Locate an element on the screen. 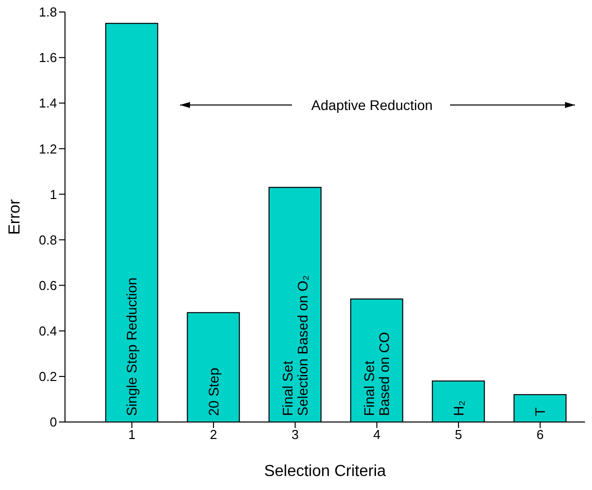 This screenshot has width=592, height=490. y-tick-label: 0.6 is located at coordinates (47, 285).